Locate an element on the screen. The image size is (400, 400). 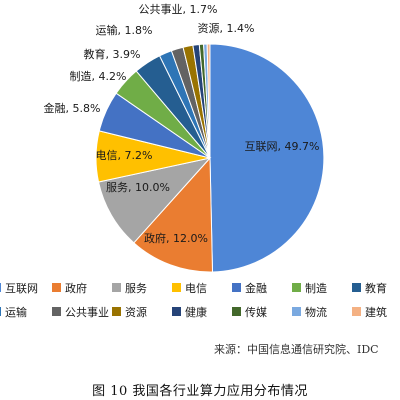
legend-label-1-3: 服务 is located at coordinates (136, 288).